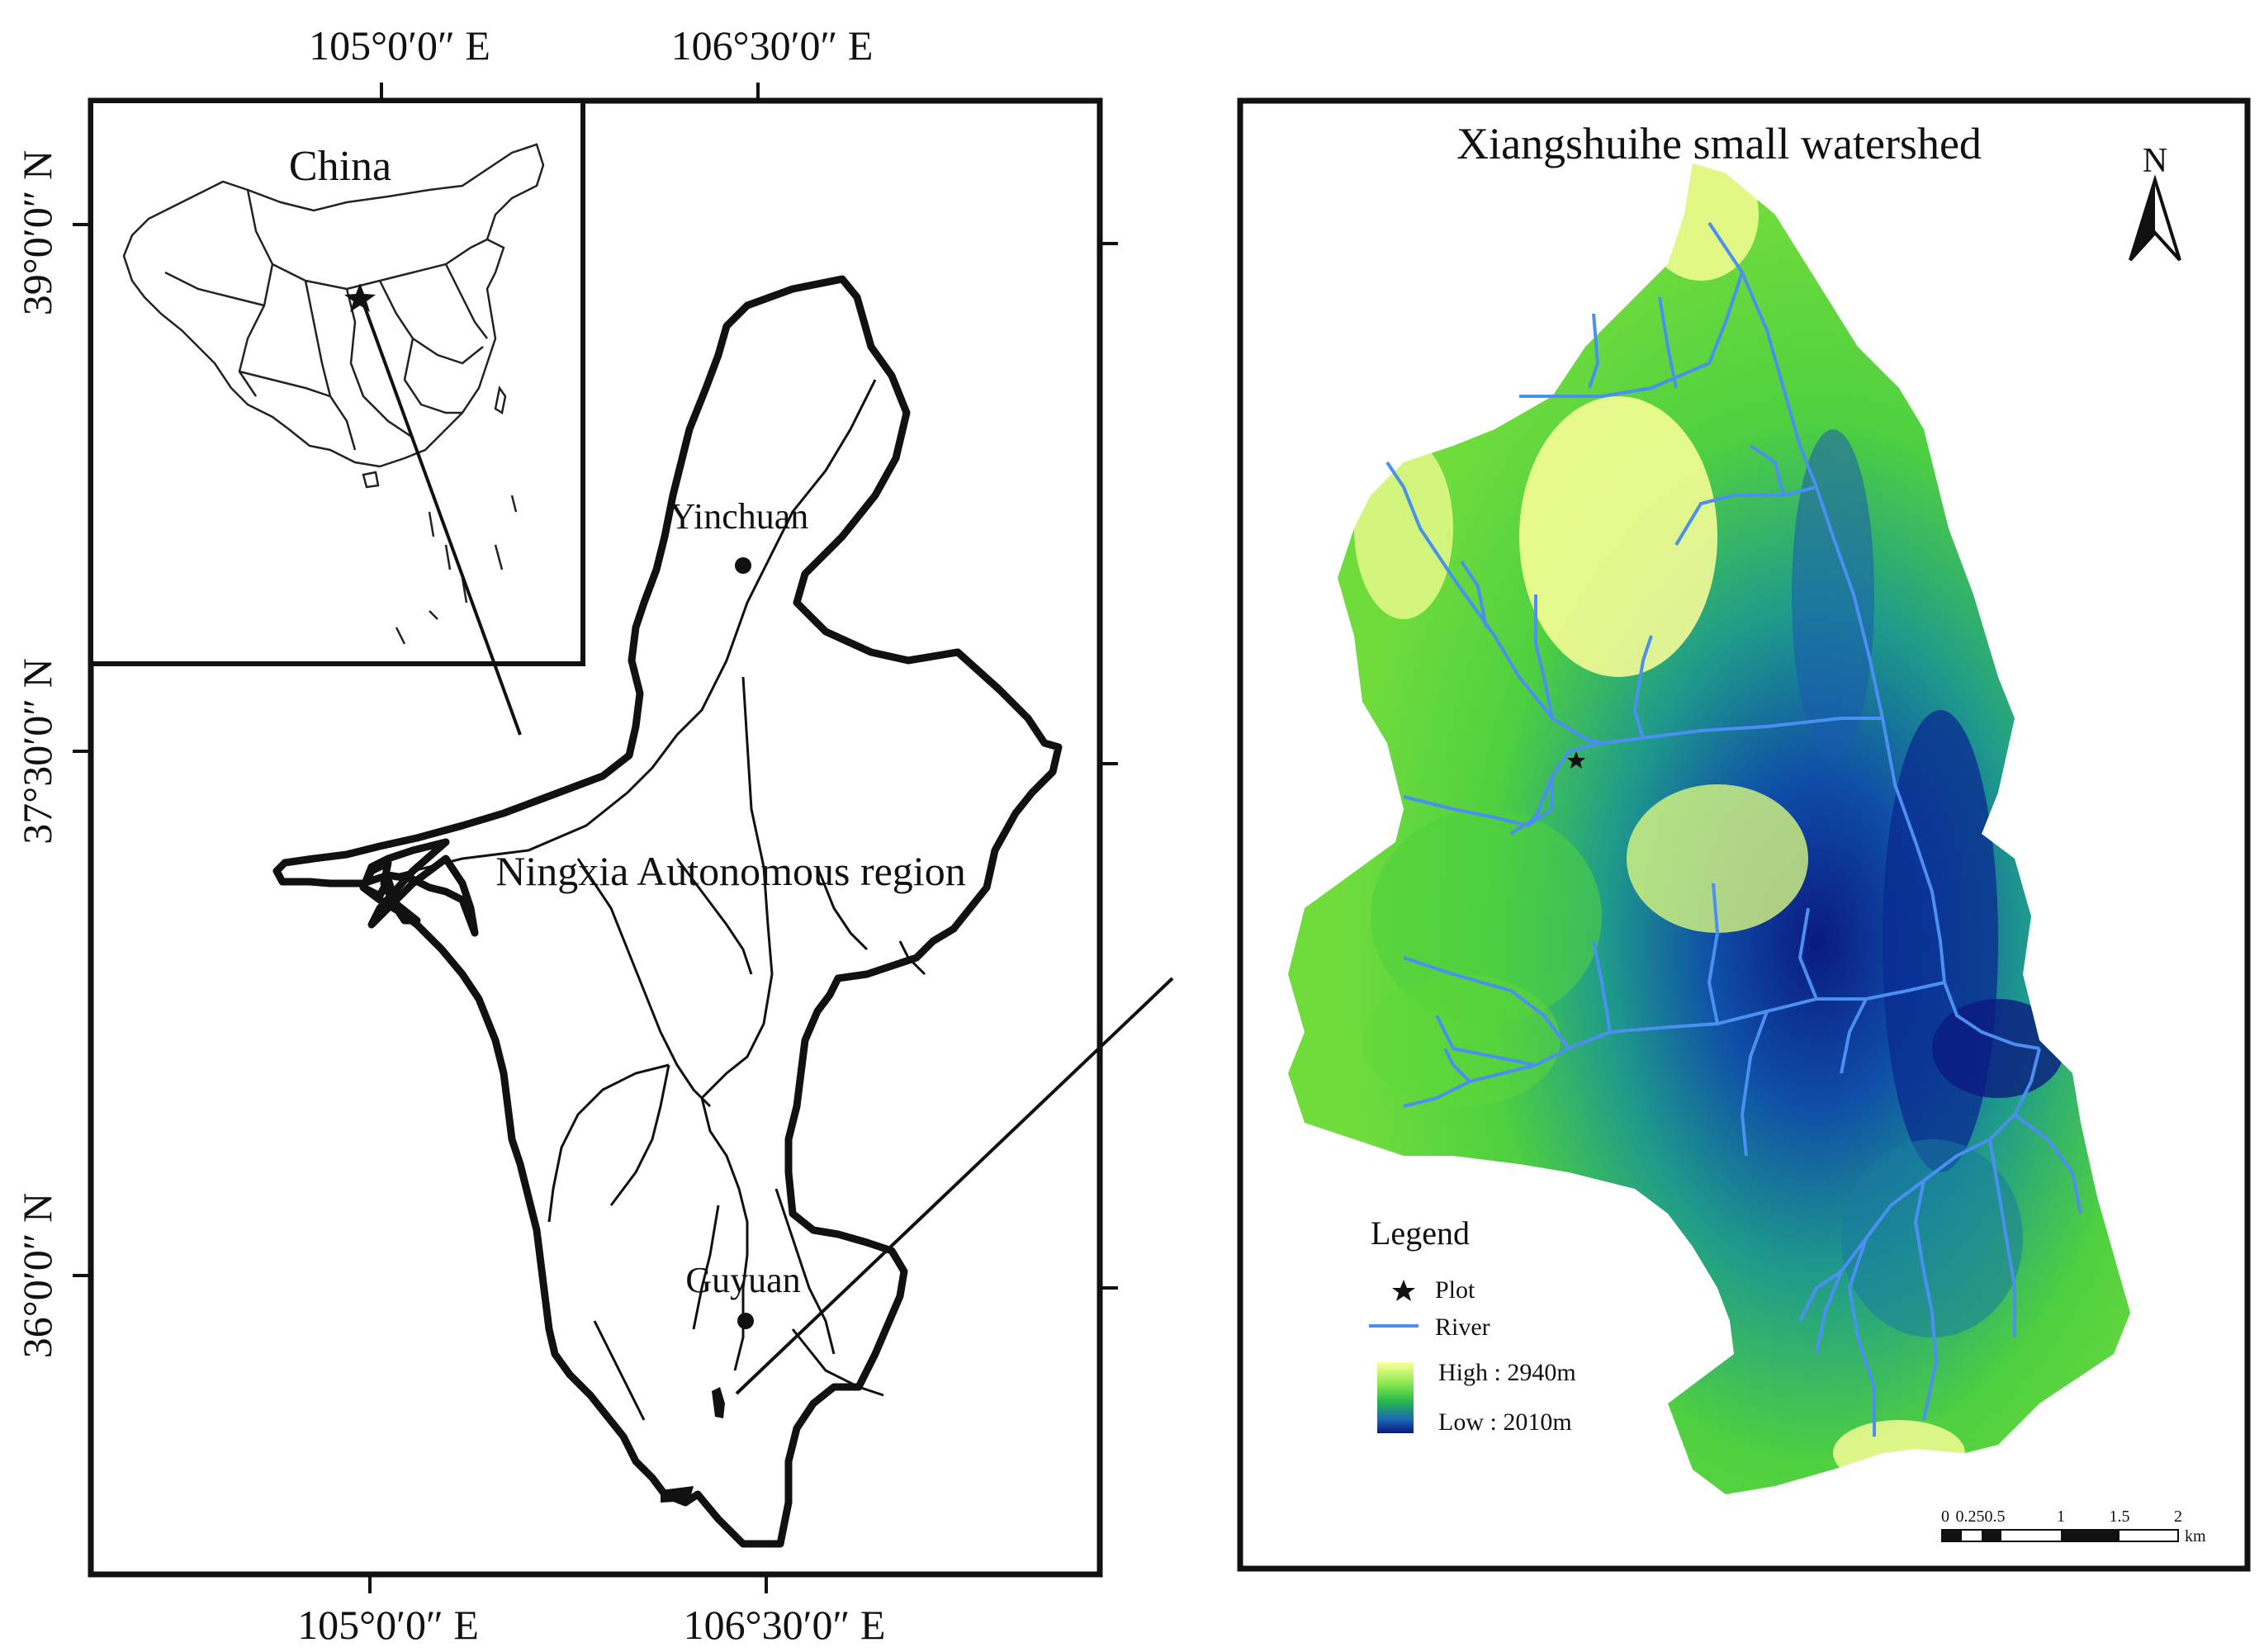  Describe the element at coordinates (677, 1494) in the screenshot. I see `southern-marker` at that location.